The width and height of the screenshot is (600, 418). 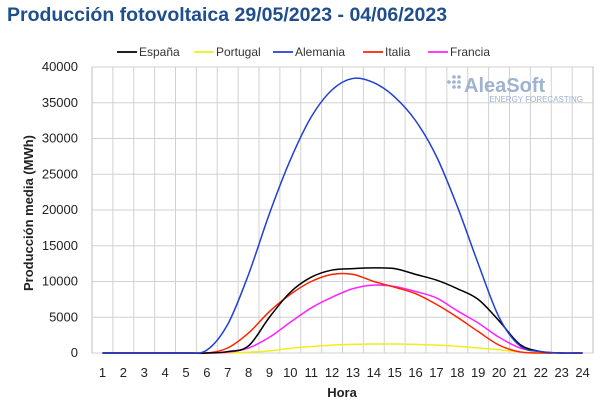 I want to click on y-tick-label: 5000, so click(x=63, y=316).